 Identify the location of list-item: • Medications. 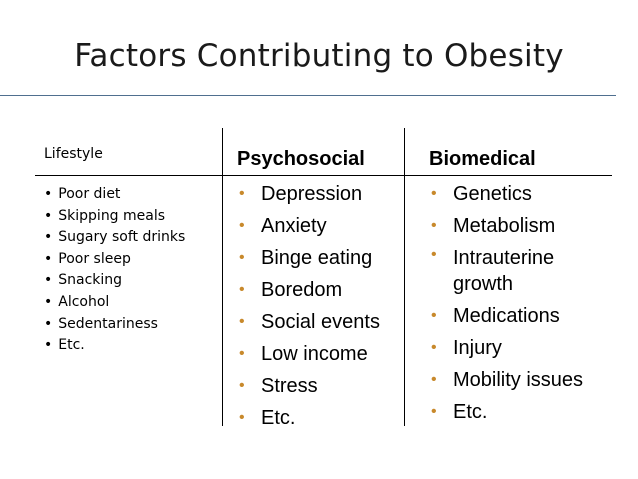
(516, 316).